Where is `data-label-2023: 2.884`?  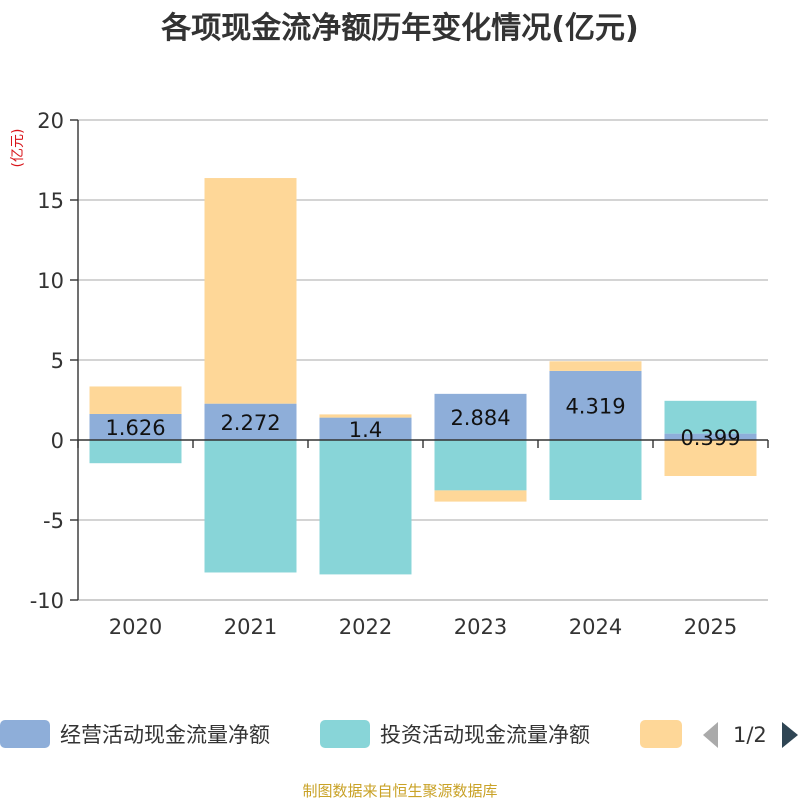
data-label-2023: 2.884 is located at coordinates (480, 418).